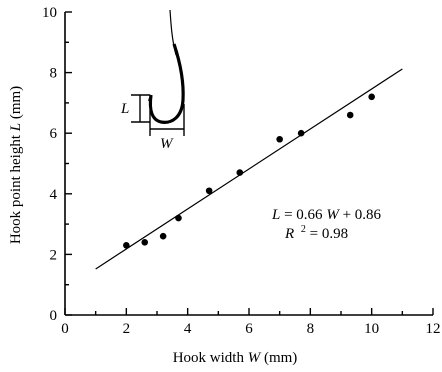 This screenshot has width=442, height=372. I want to click on y-tick-label: 10, so click(49, 13).